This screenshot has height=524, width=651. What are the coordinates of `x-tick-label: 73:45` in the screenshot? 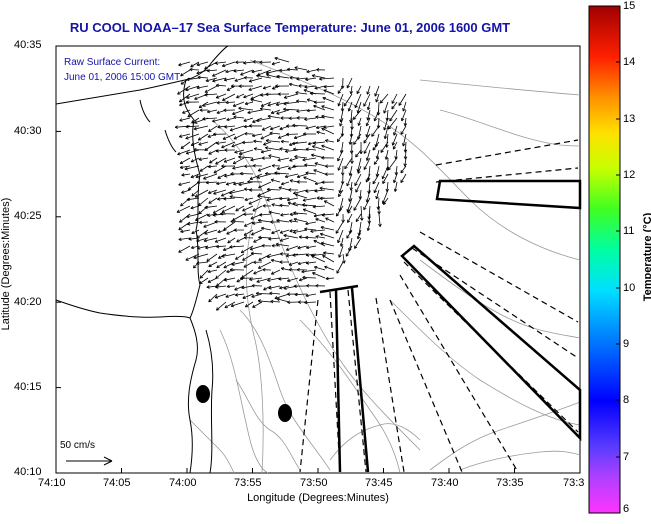 It's located at (379, 483).